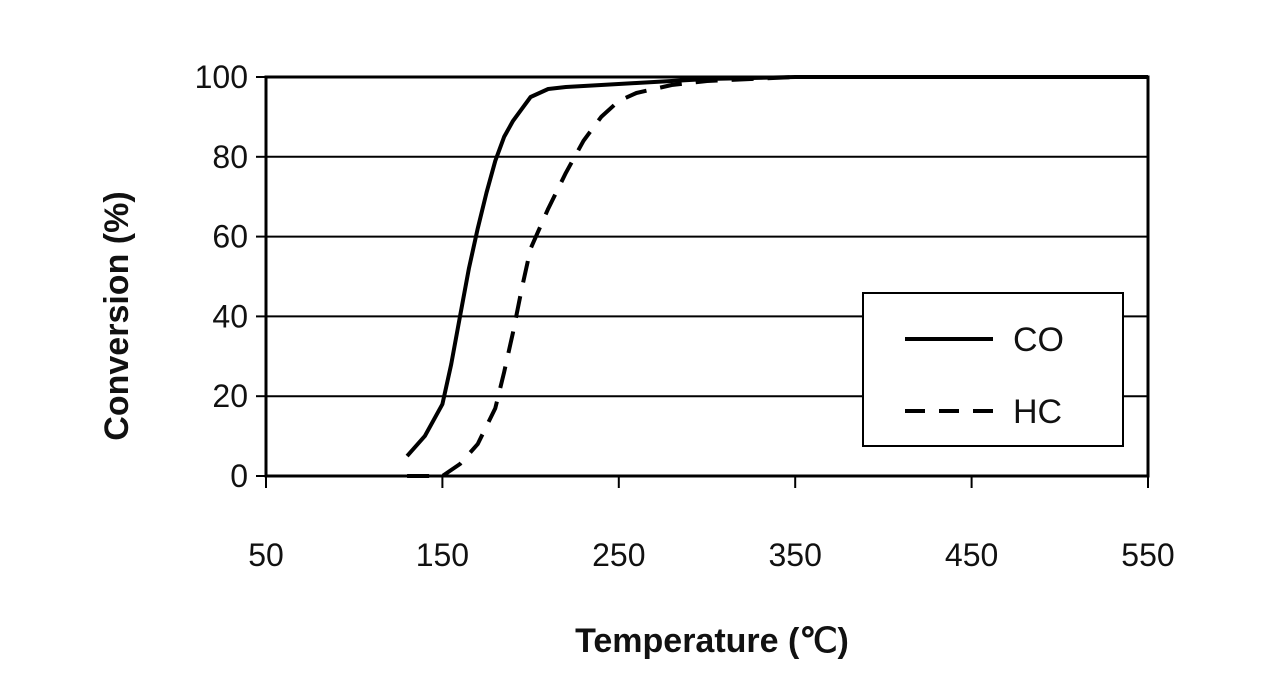 The image size is (1280, 691). Describe the element at coordinates (221, 77) in the screenshot. I see `y-tick-label: 100` at that location.